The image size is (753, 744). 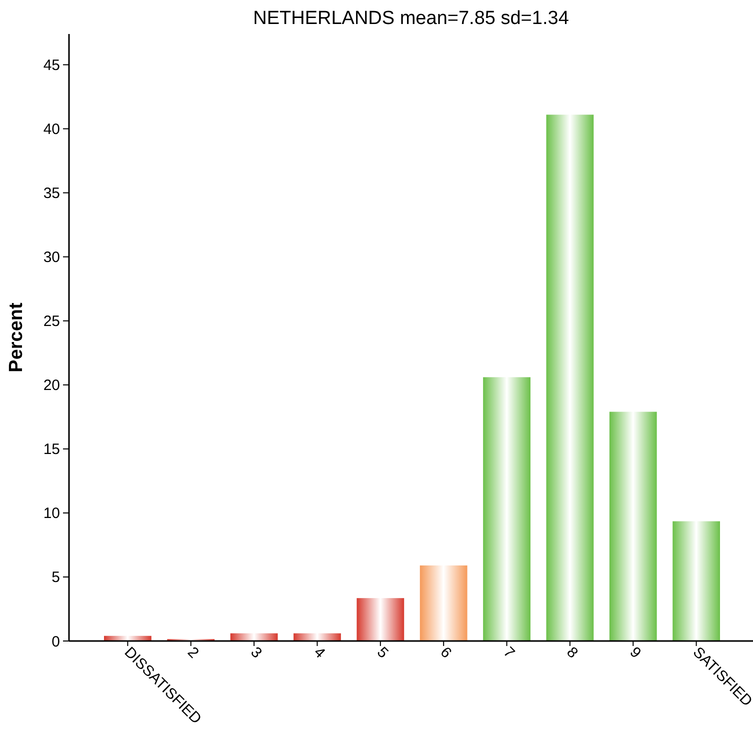 I want to click on x-tick-label: 5, so click(x=383, y=653).